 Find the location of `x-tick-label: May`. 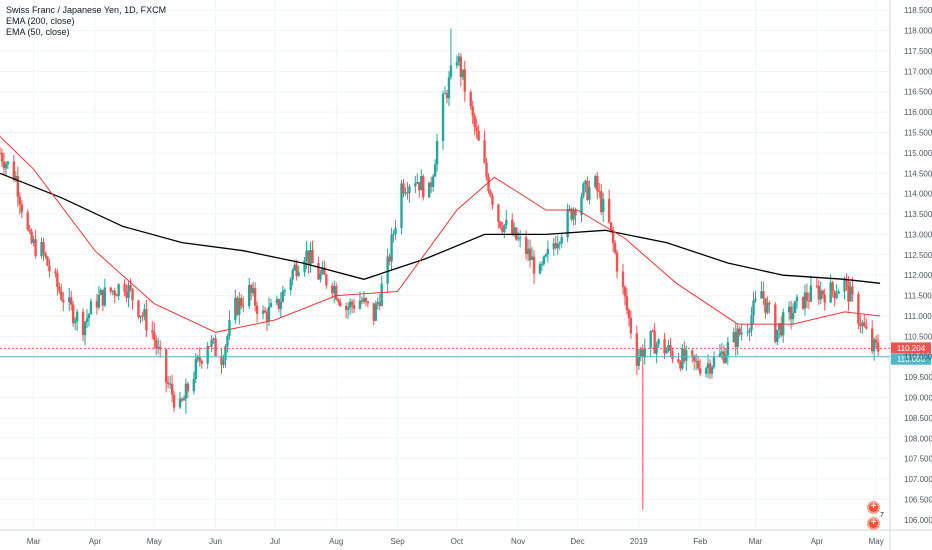

x-tick-label: May is located at coordinates (876, 541).